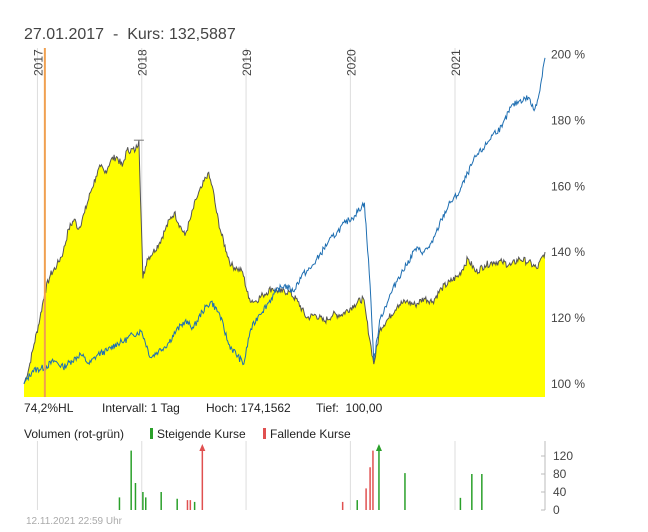 The height and width of the screenshot is (532, 648). What do you see at coordinates (351, 62) in the screenshot?
I see `x-tick-label: 2020` at bounding box center [351, 62].